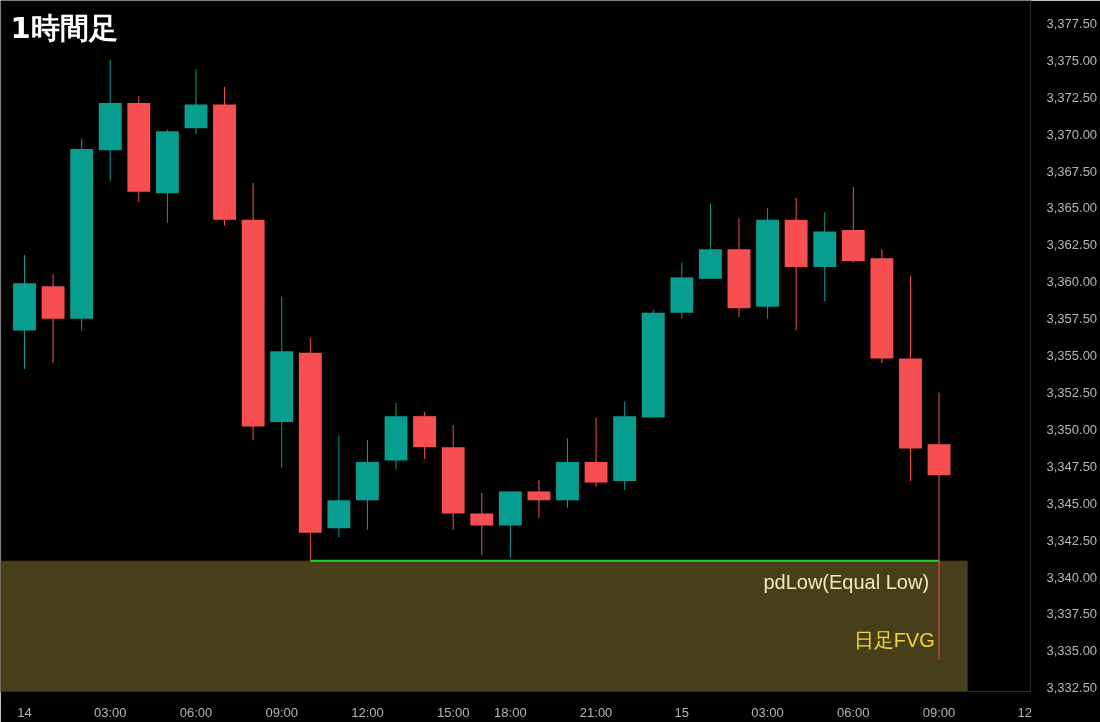 The width and height of the screenshot is (1100, 722). Describe the element at coordinates (1072, 688) in the screenshot. I see `y-tick-label: 3,332.50` at that location.